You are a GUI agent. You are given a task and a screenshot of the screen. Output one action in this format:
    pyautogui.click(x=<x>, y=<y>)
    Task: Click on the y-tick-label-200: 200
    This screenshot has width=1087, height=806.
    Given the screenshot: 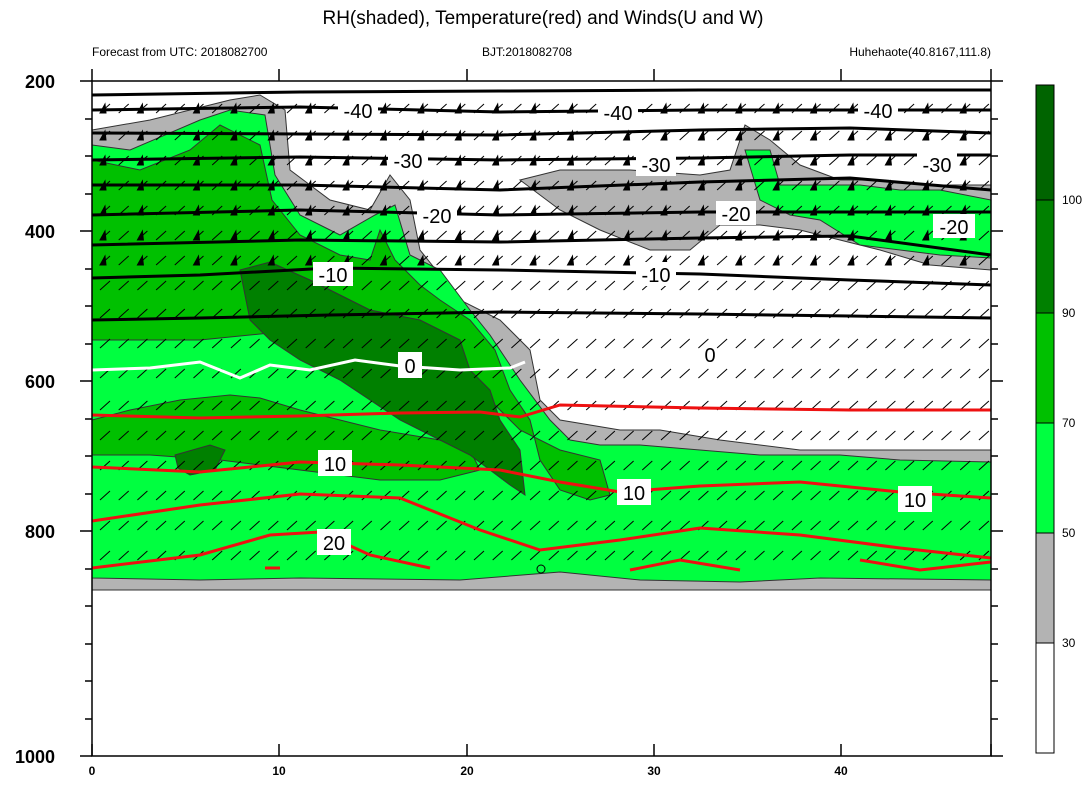 What is the action you would take?
    pyautogui.click(x=40, y=82)
    